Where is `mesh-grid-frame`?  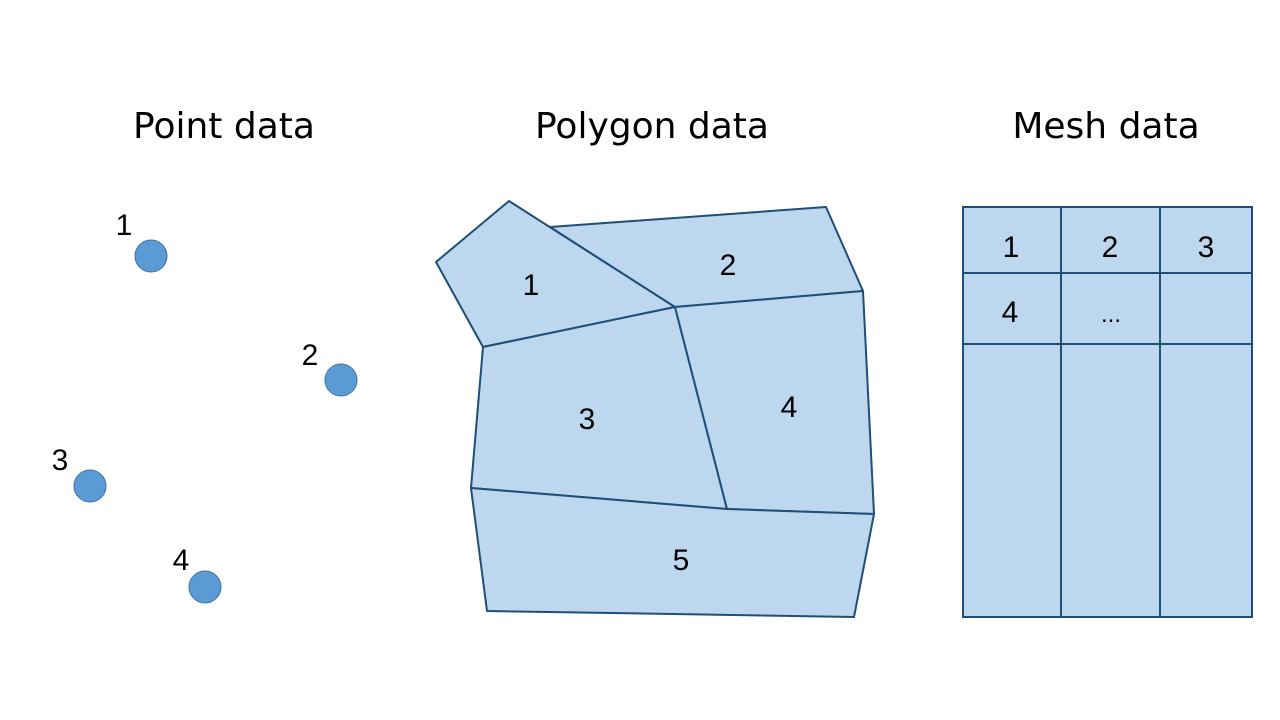
mesh-grid-frame is located at coordinates (1107, 412).